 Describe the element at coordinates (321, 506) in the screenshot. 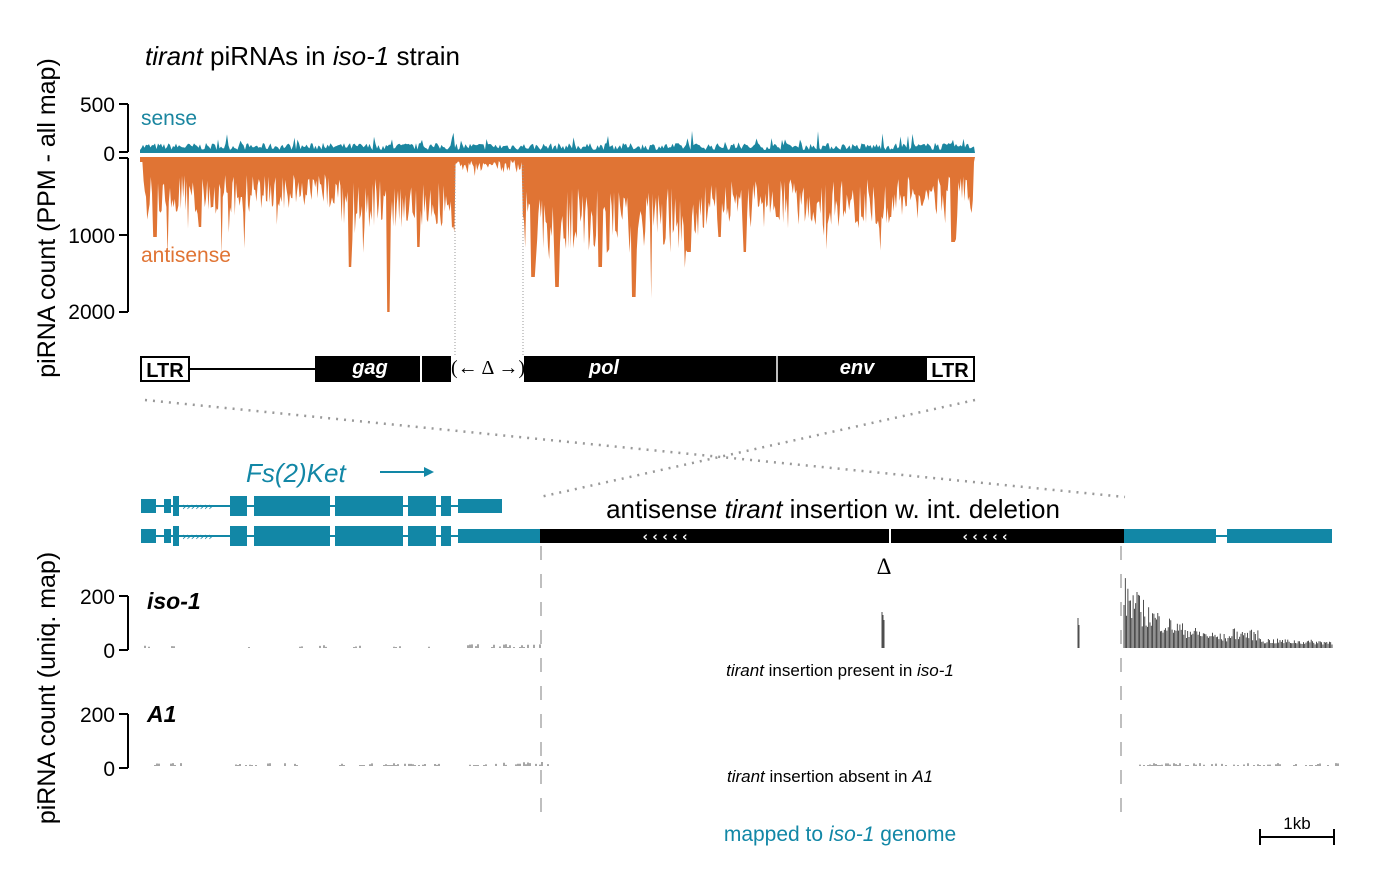

I see `transcript-1: ›››››››` at that location.